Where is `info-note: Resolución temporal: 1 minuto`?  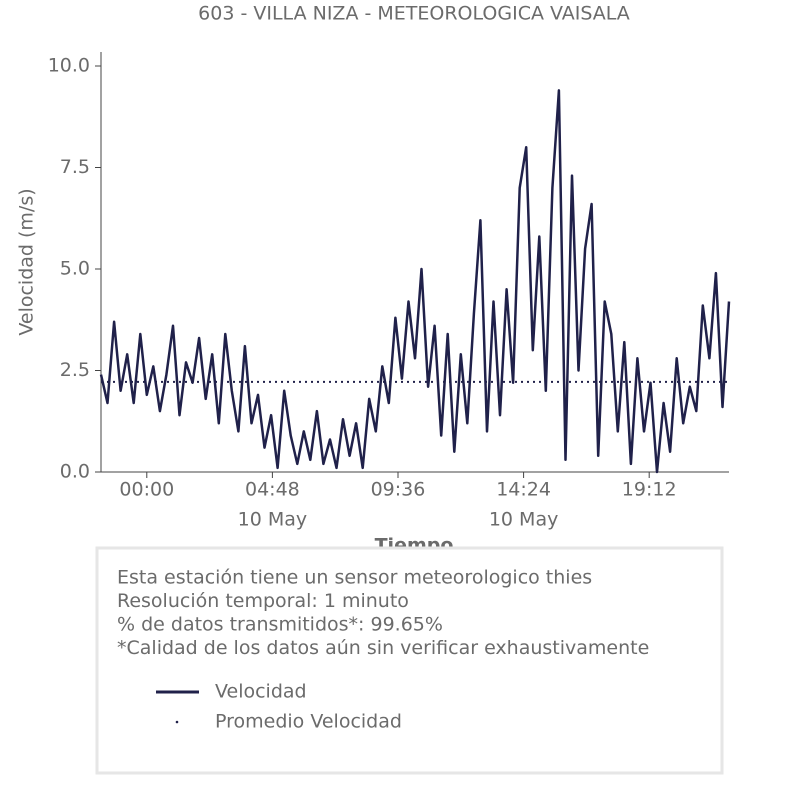 info-note: Resolución temporal: 1 minuto is located at coordinates (263, 601).